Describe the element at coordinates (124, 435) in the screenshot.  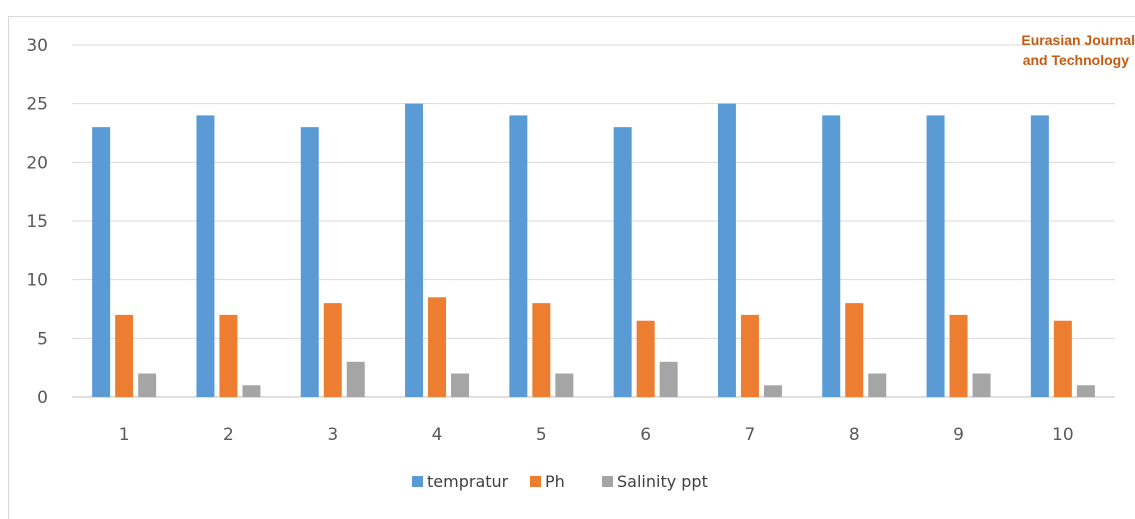
I see `x-tick-label: 1` at that location.